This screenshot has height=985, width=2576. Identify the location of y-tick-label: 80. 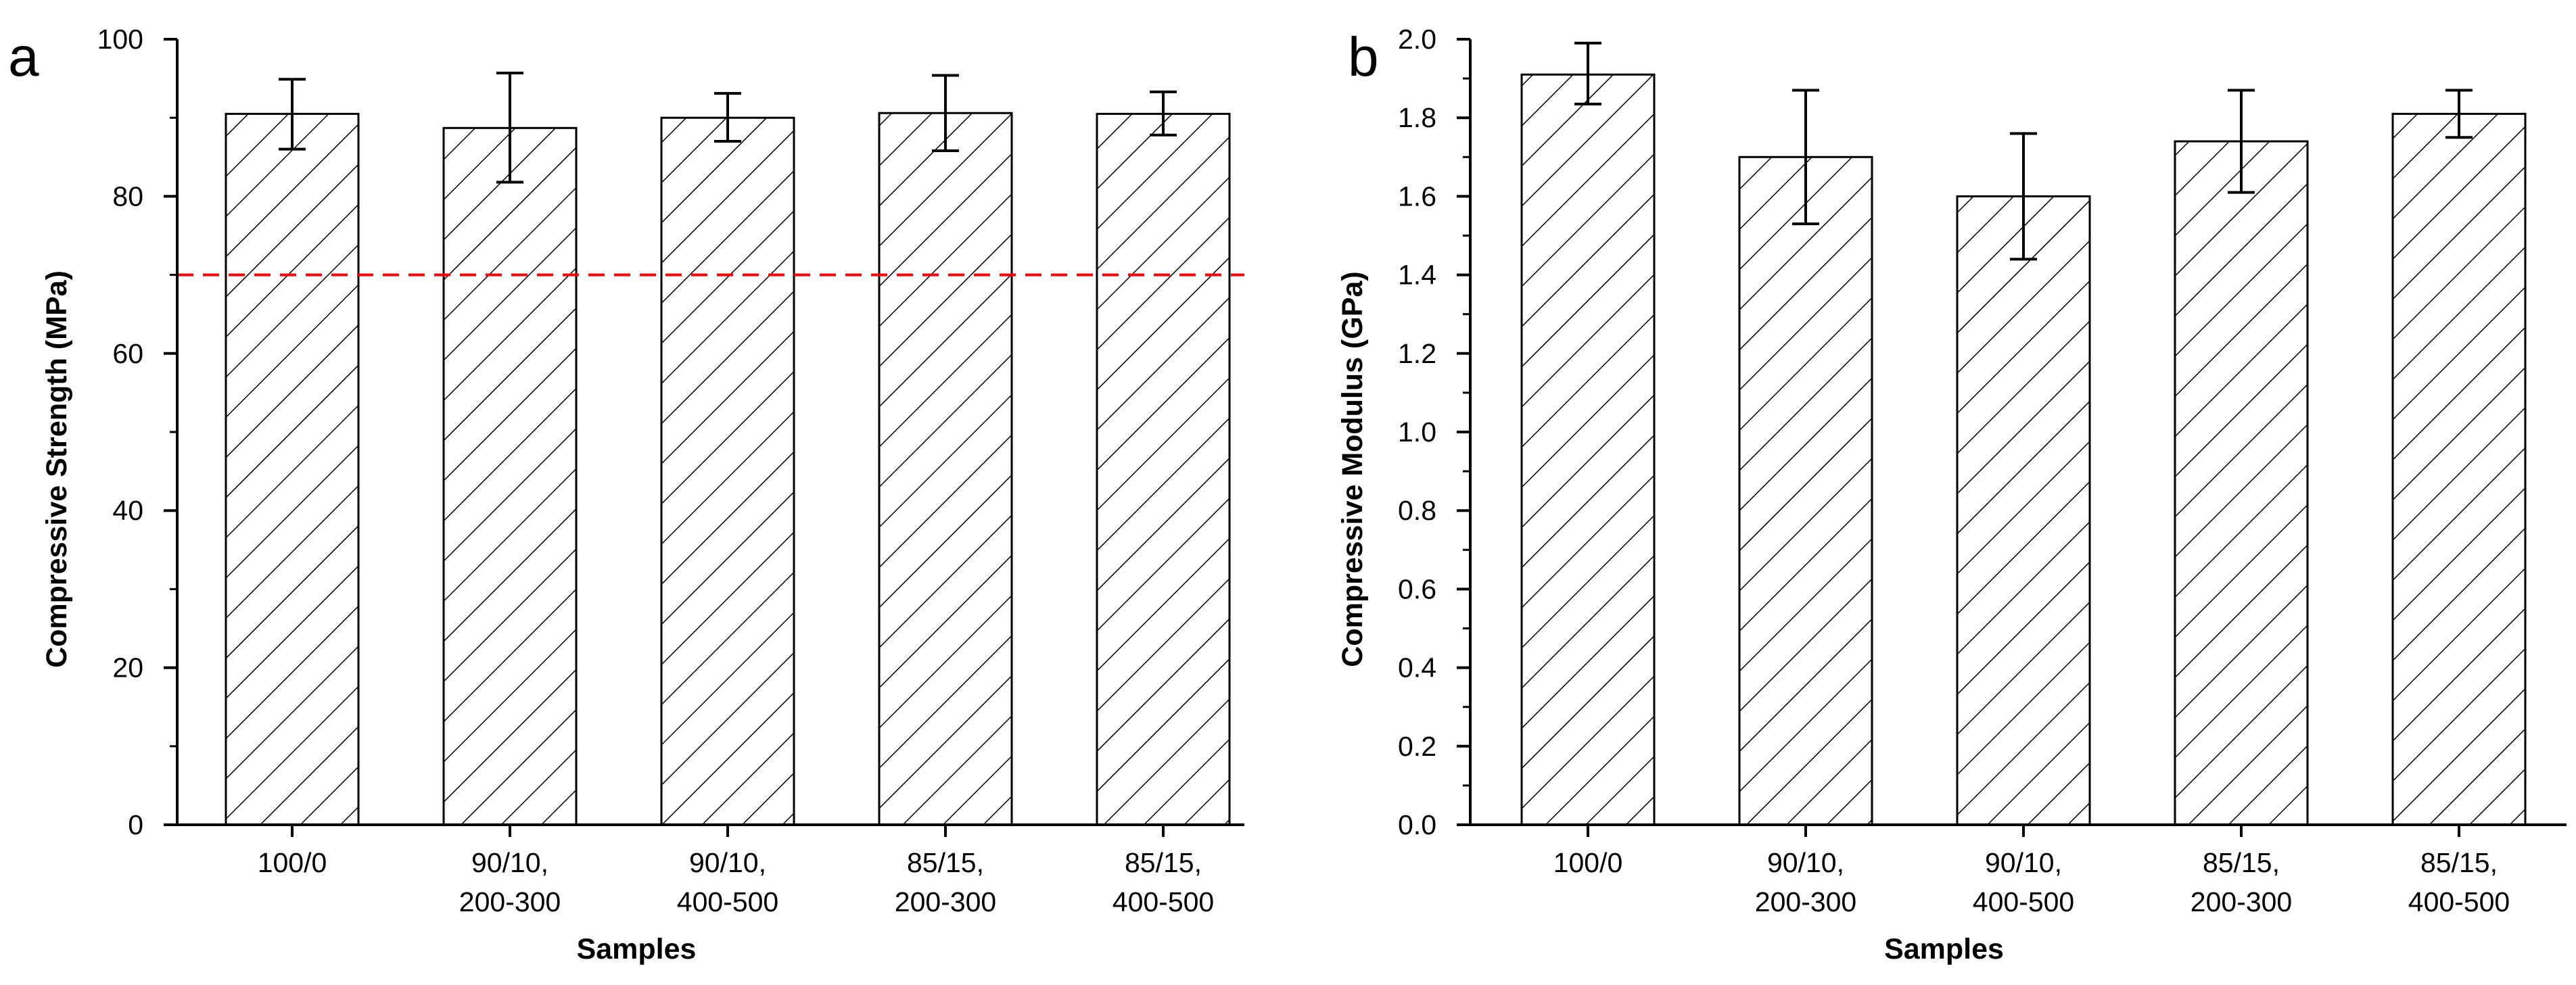
(127, 197).